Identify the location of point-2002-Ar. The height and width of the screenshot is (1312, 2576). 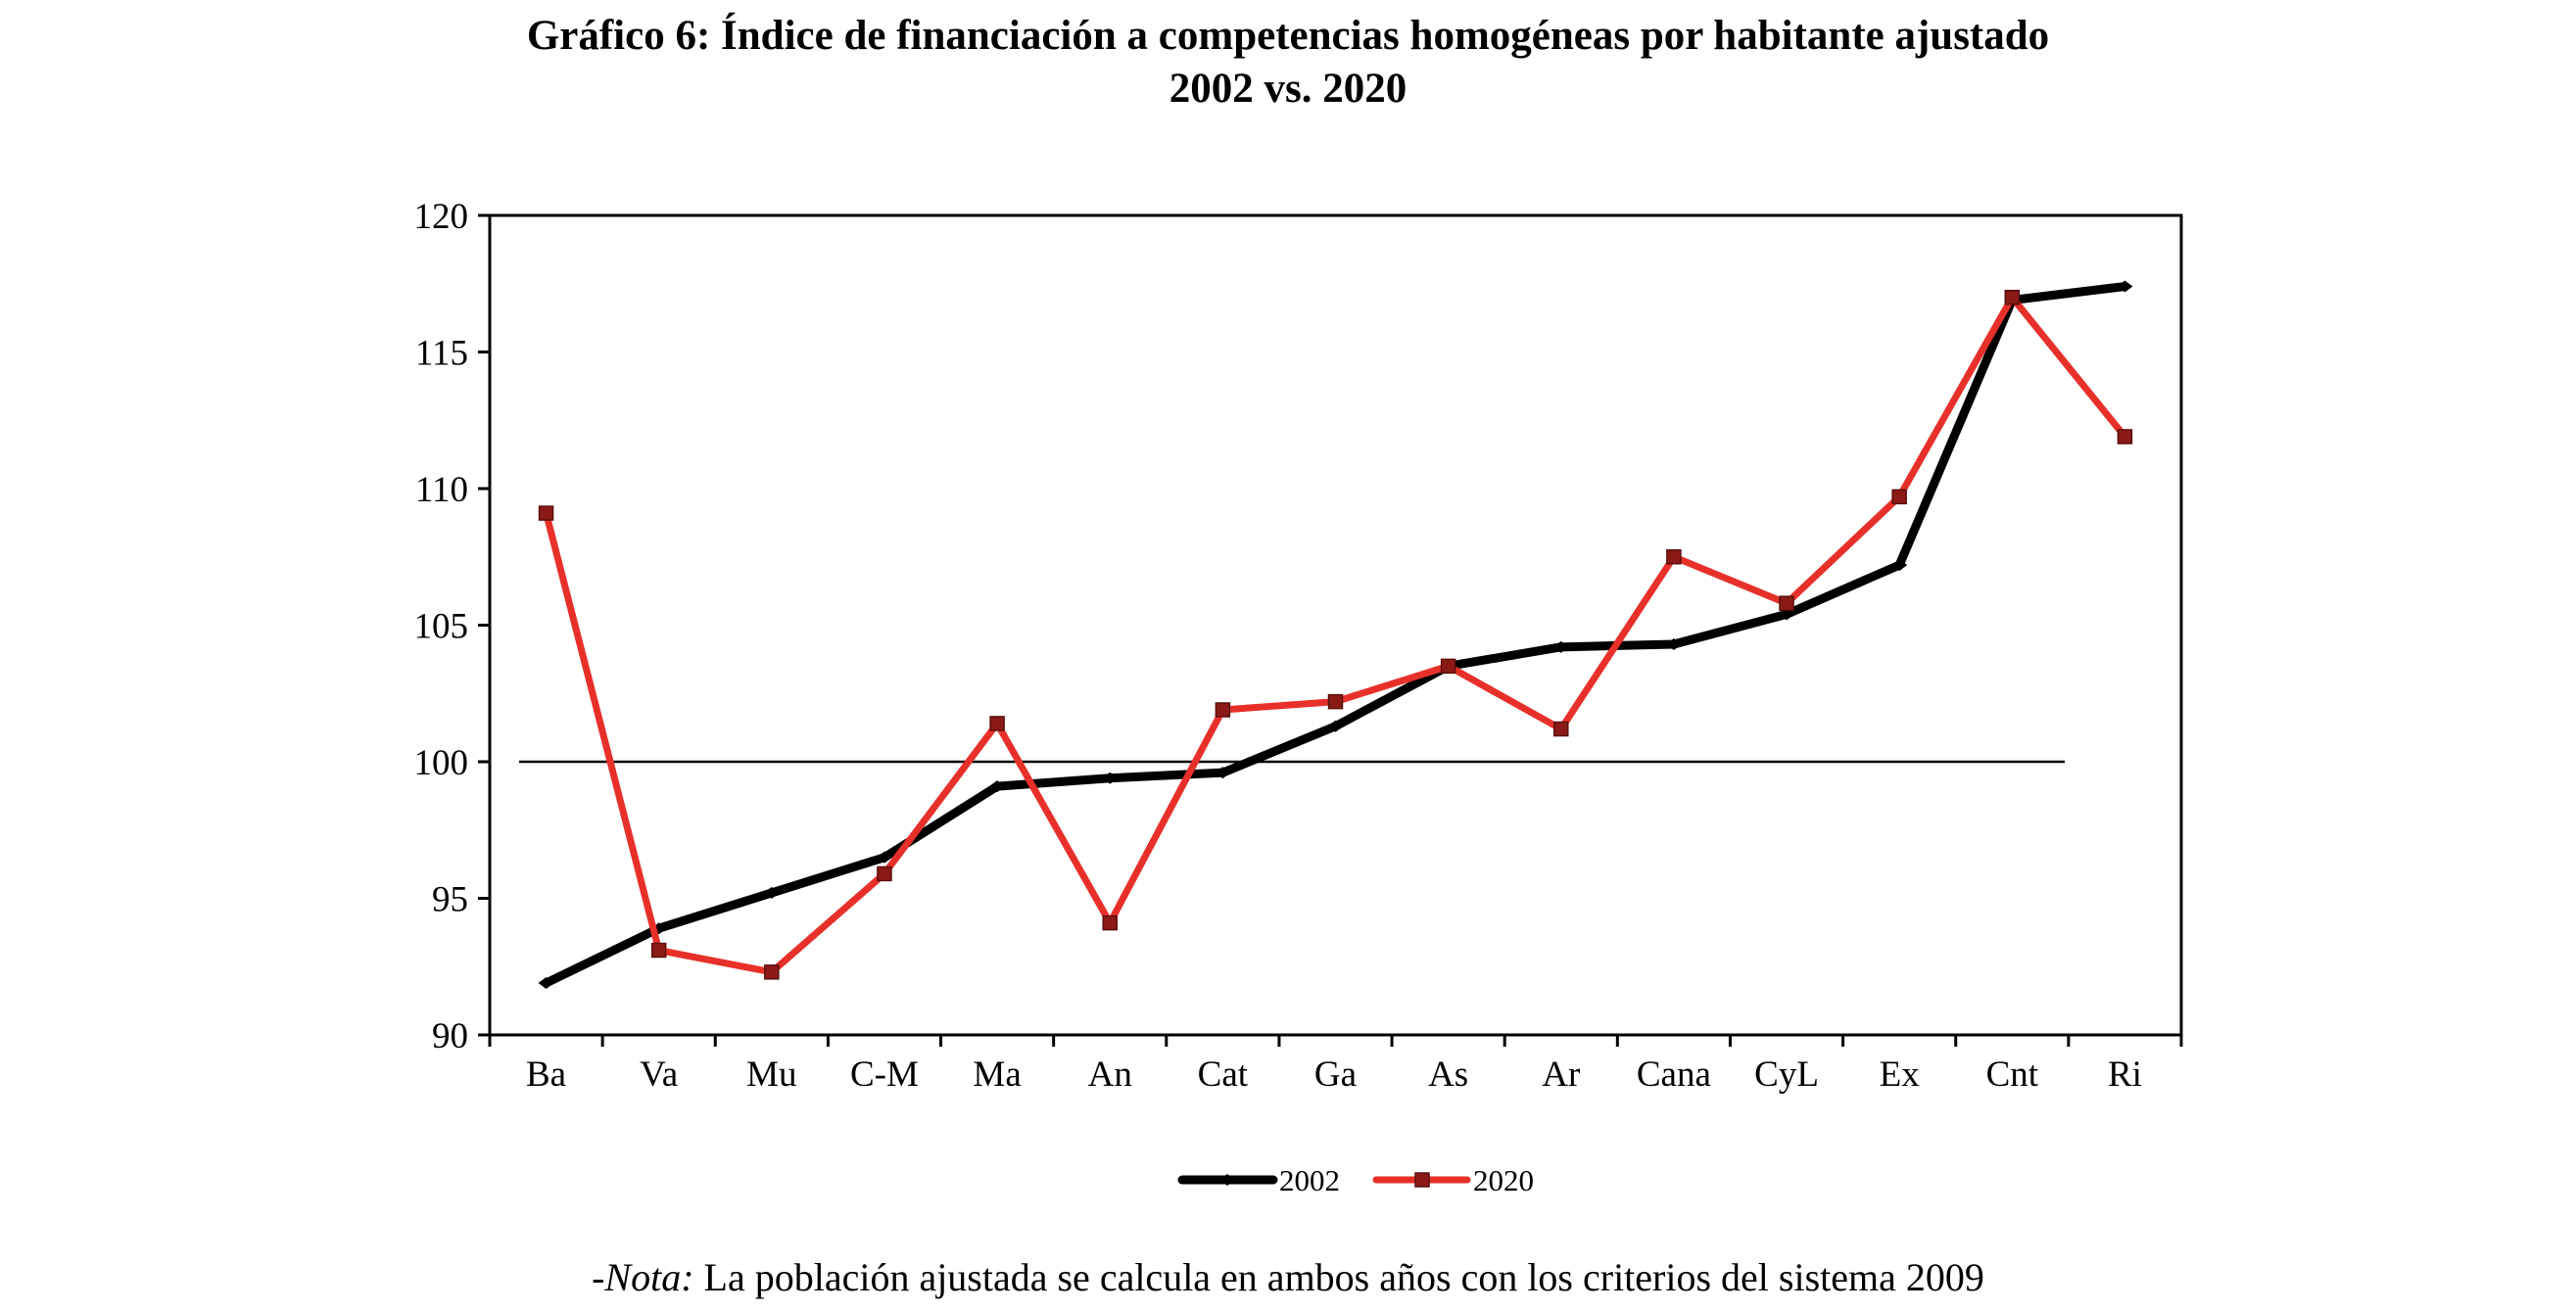
(1560, 646).